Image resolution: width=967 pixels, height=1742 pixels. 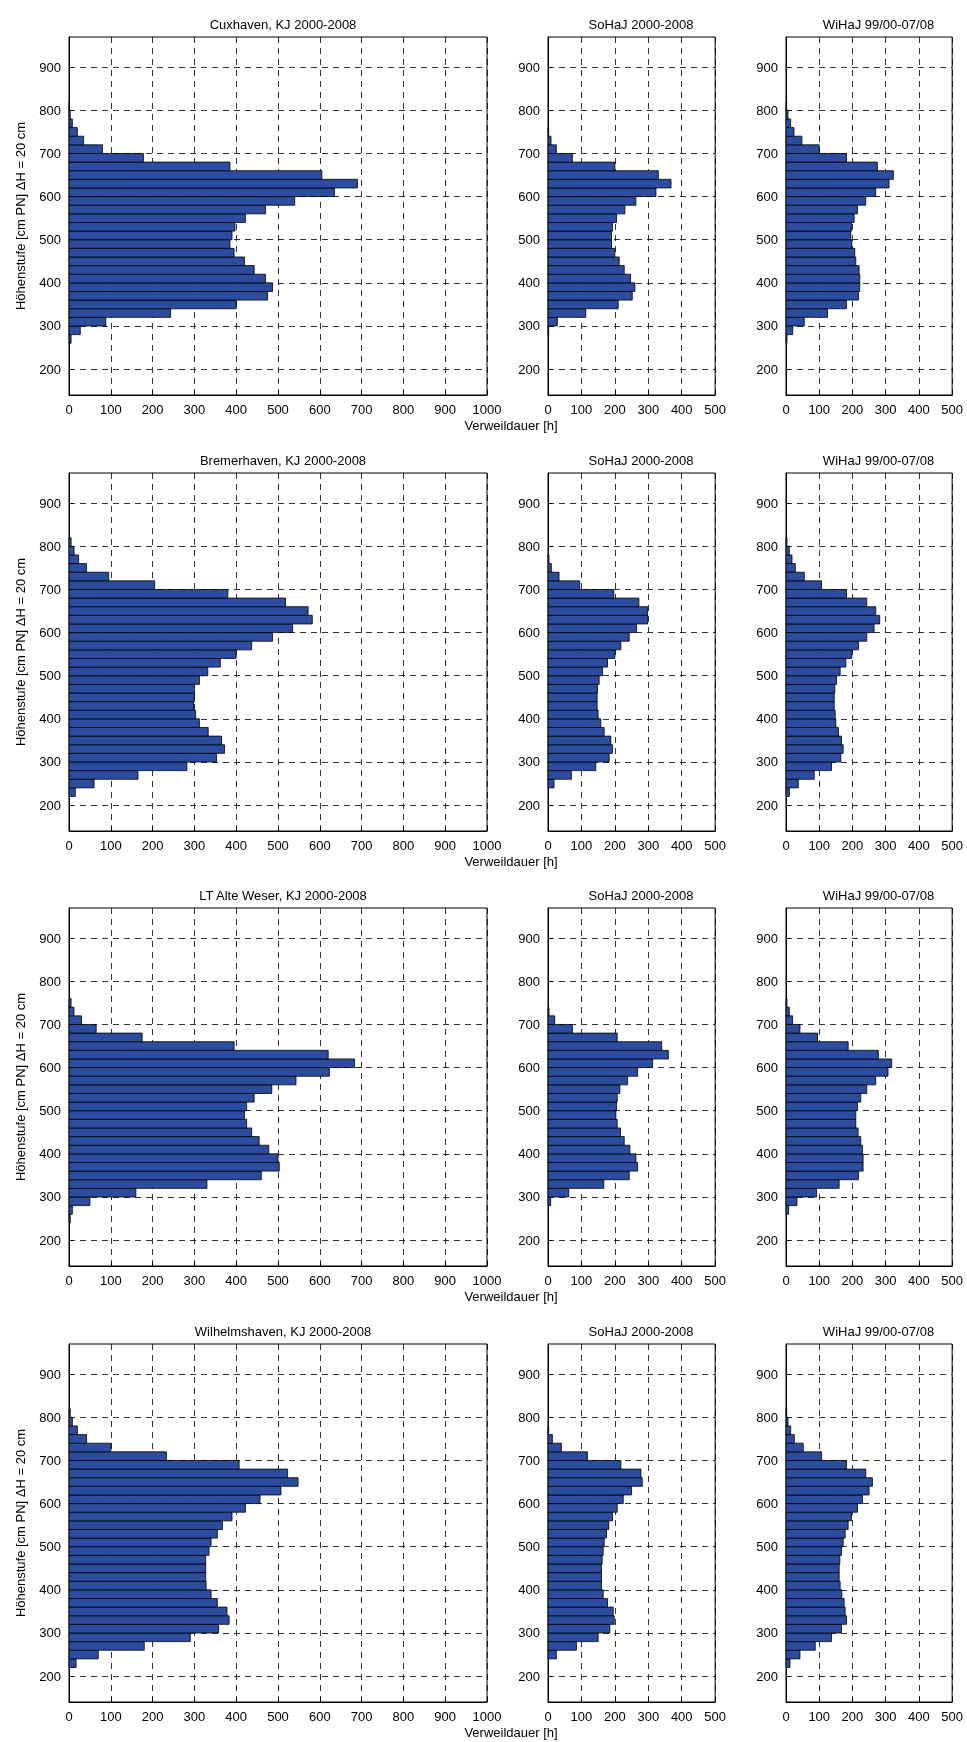 I want to click on x-tick-label: 900, so click(x=445, y=409).